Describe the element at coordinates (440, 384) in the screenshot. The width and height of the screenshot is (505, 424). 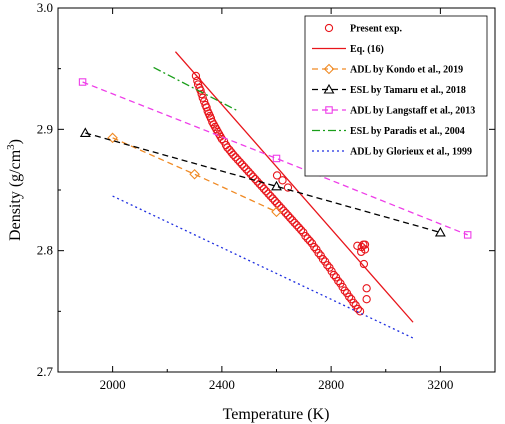
I see `x-tick-label-3: 3200` at that location.